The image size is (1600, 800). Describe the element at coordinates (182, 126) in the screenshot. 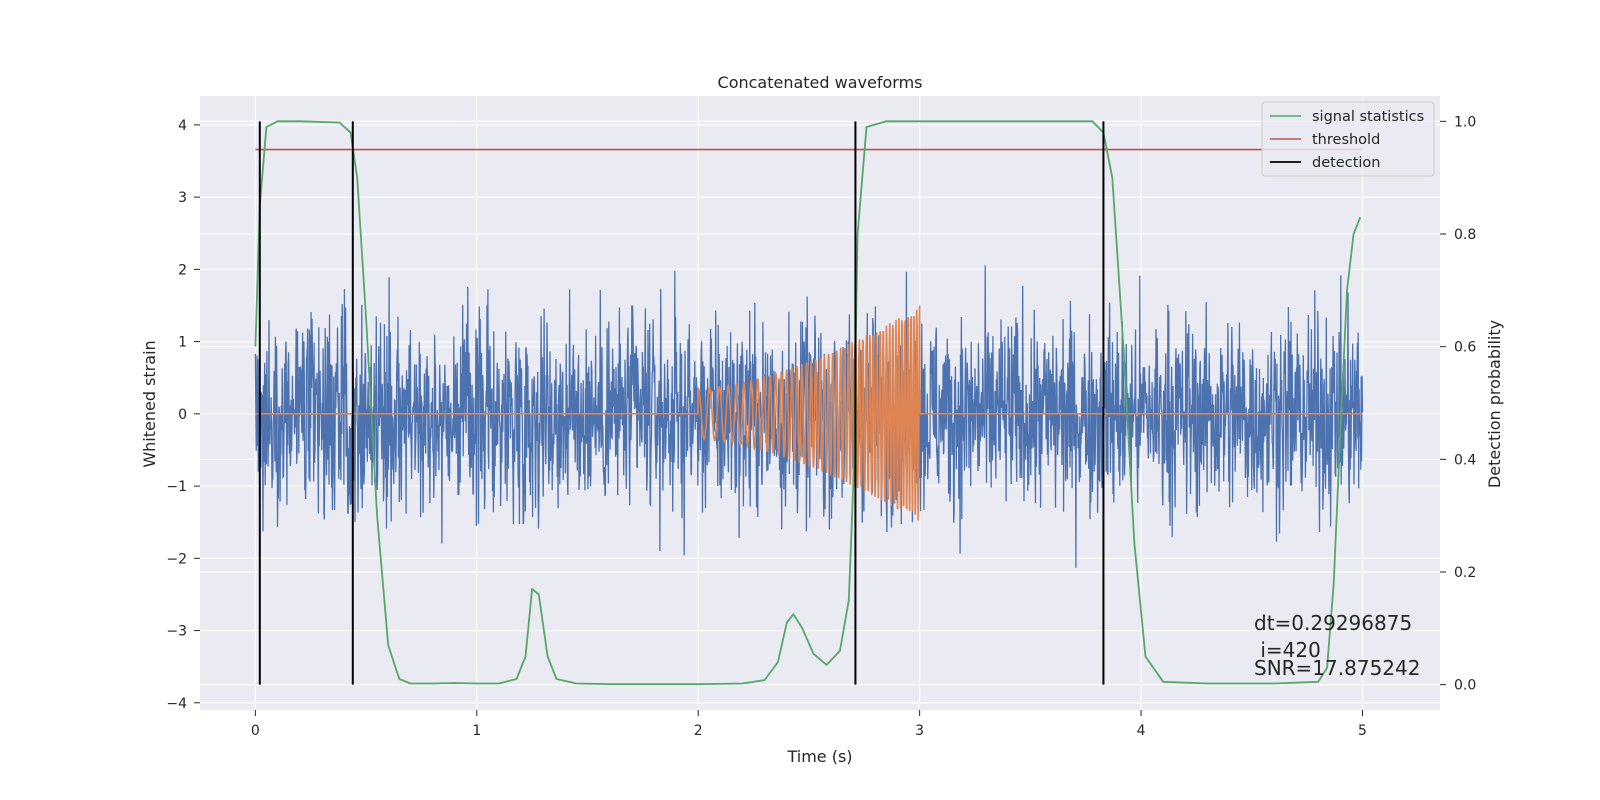

I see `y-tick-label: 4` at that location.